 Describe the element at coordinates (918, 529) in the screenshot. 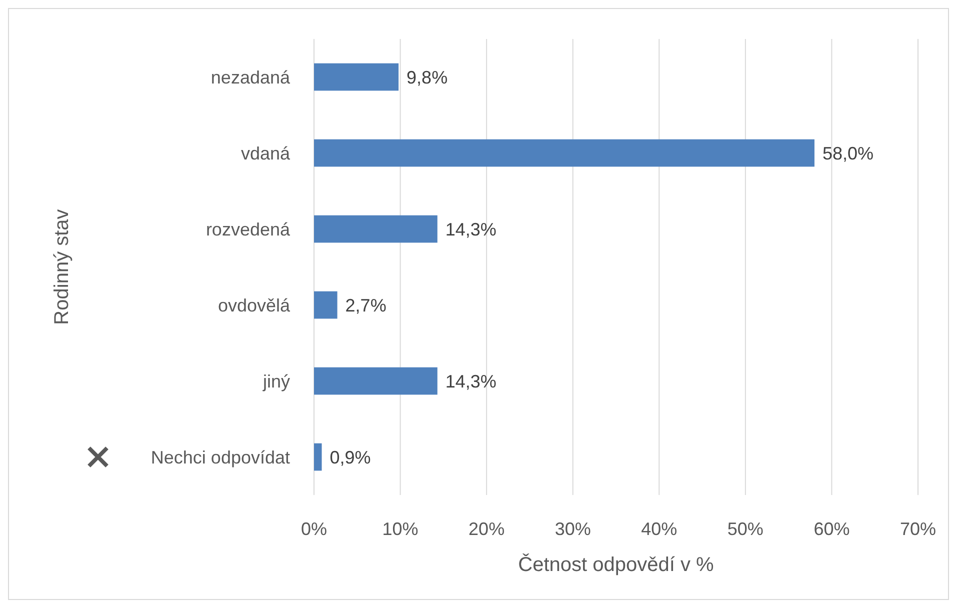

I see `x-tick-label: 70%` at that location.